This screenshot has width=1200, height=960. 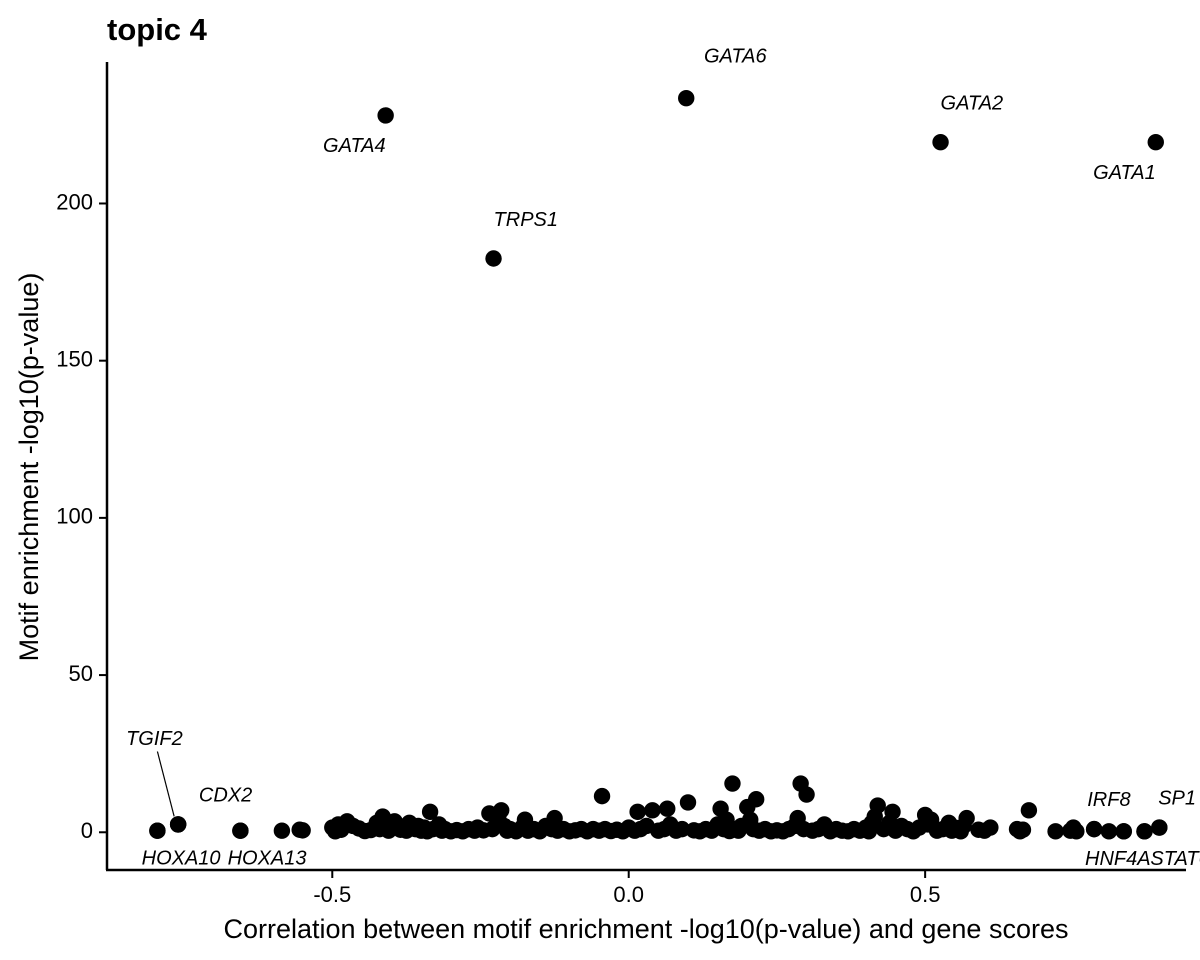 I want to click on label-gata6: GATA6, so click(x=735, y=57).